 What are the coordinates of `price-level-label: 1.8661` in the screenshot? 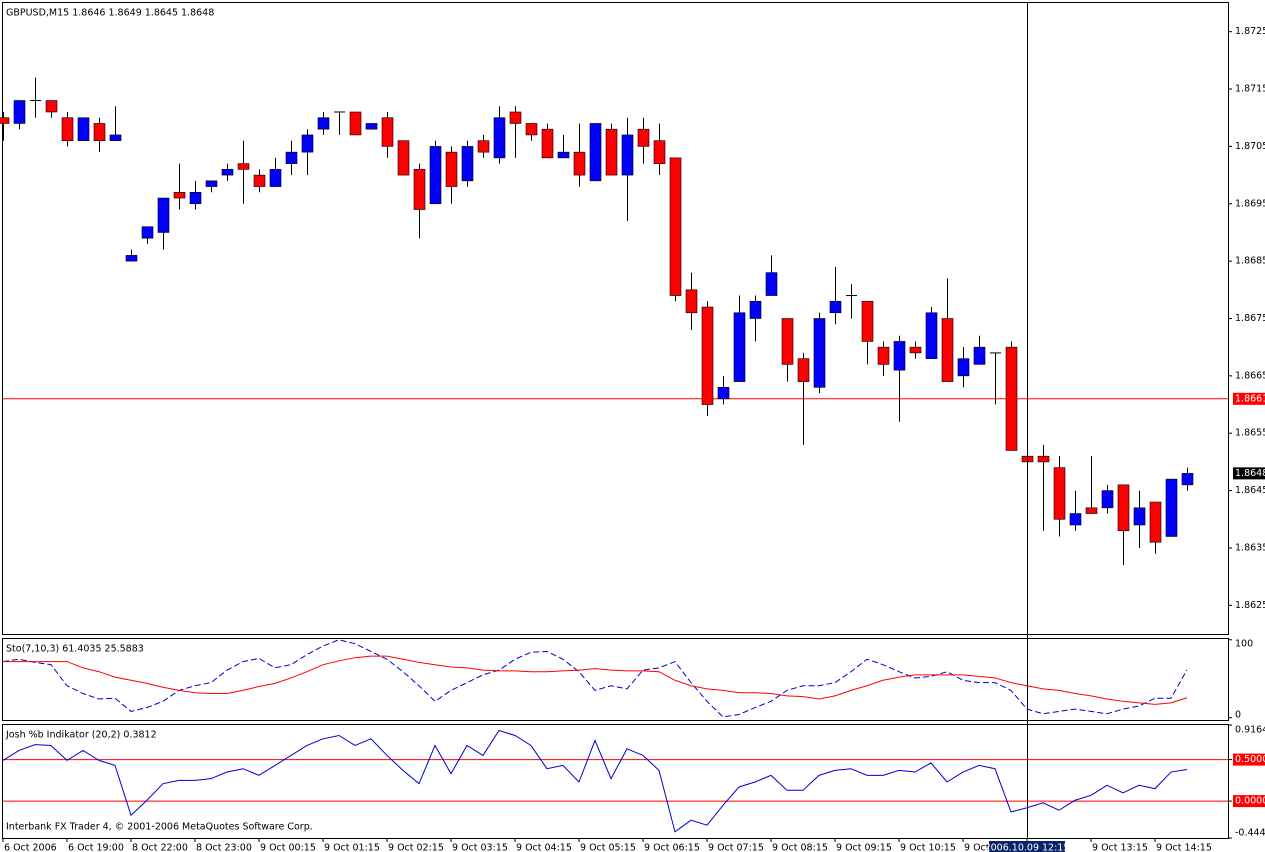 It's located at (1250, 398).